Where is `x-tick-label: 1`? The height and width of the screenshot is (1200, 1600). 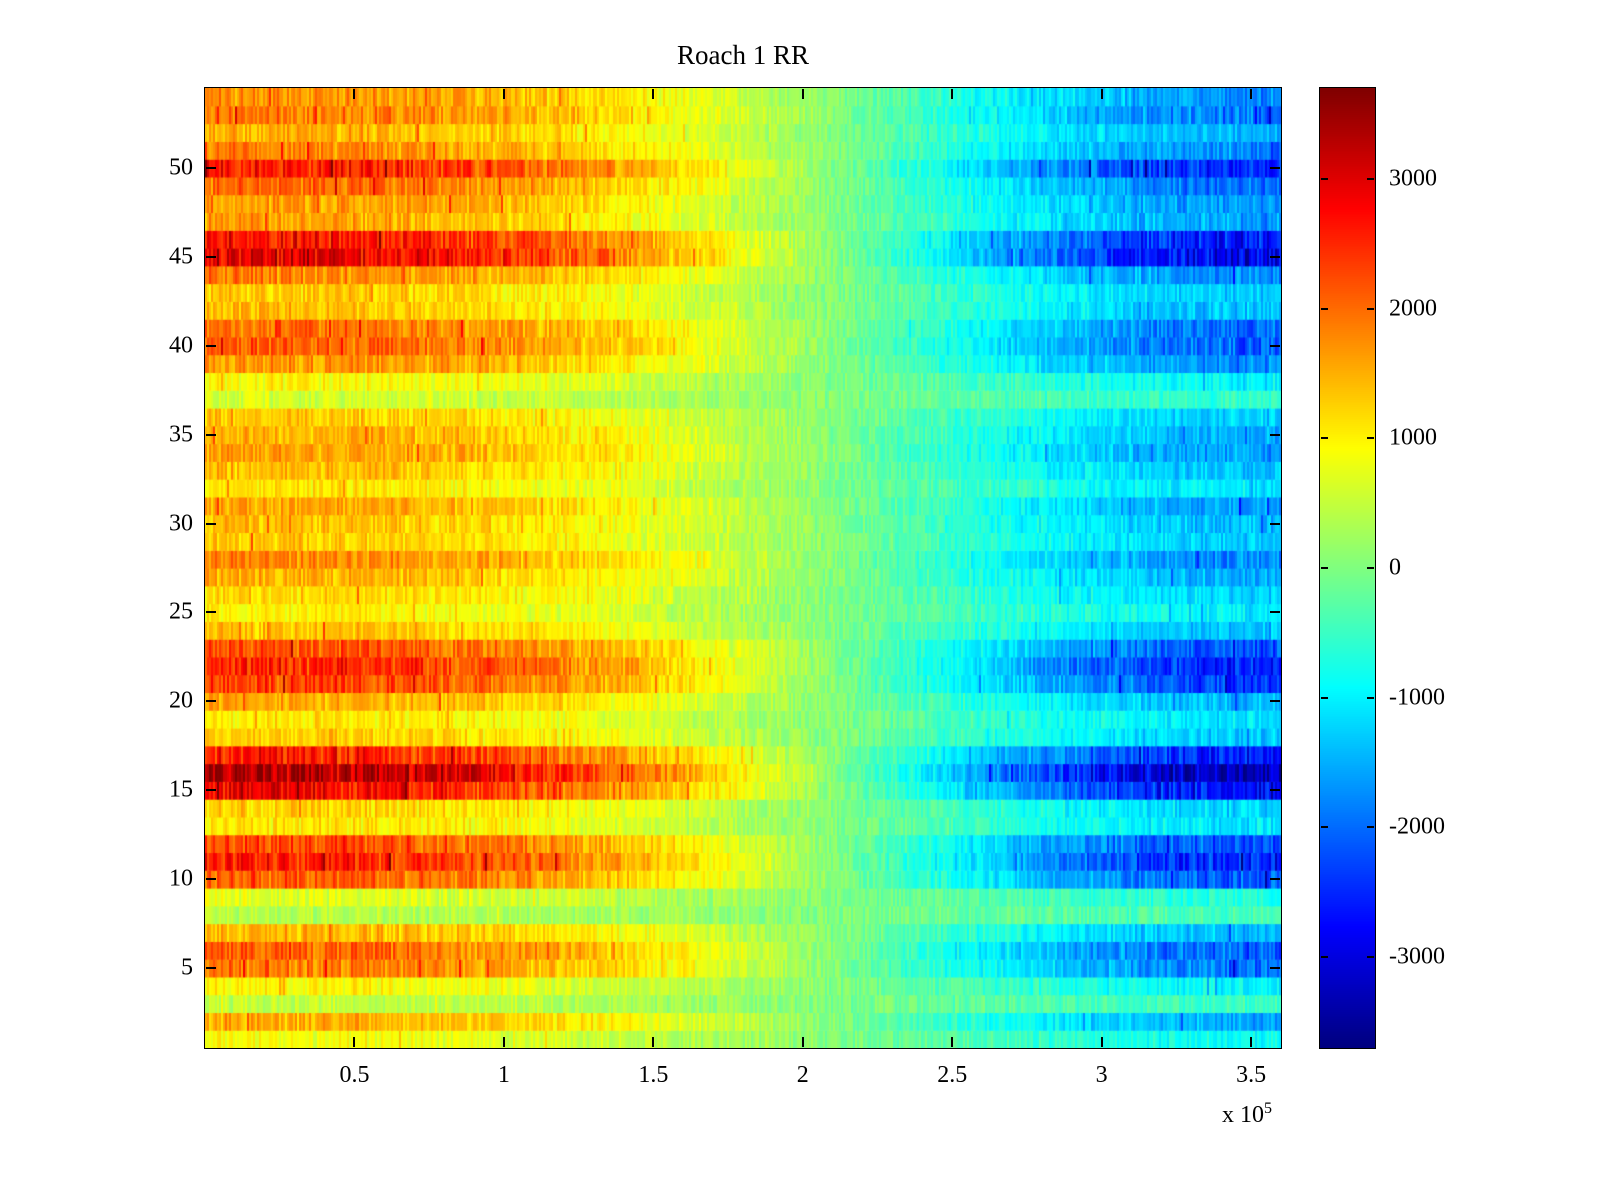 x-tick-label: 1 is located at coordinates (503, 1075).